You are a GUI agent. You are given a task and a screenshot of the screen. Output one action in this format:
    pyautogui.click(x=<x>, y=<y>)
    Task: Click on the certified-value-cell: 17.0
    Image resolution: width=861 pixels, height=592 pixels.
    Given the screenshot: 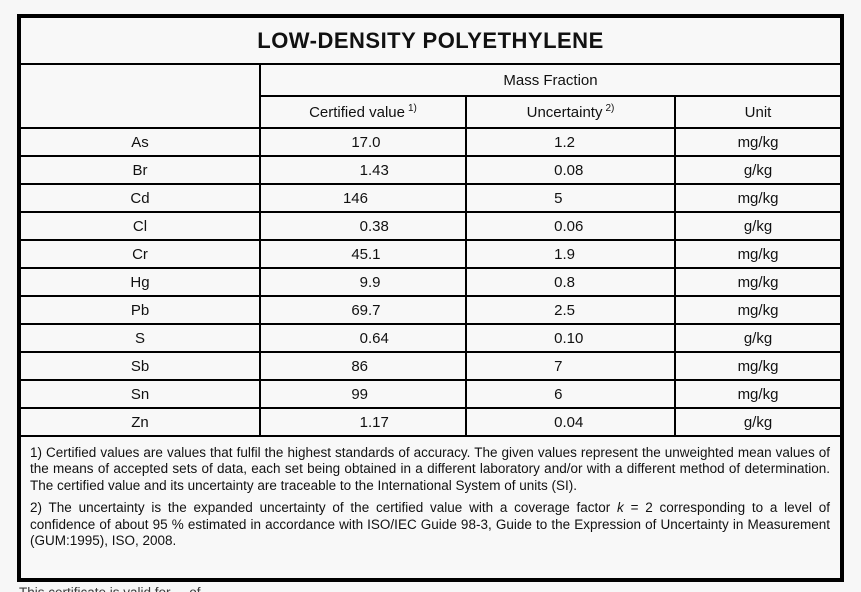 What is the action you would take?
    pyautogui.click(x=363, y=142)
    